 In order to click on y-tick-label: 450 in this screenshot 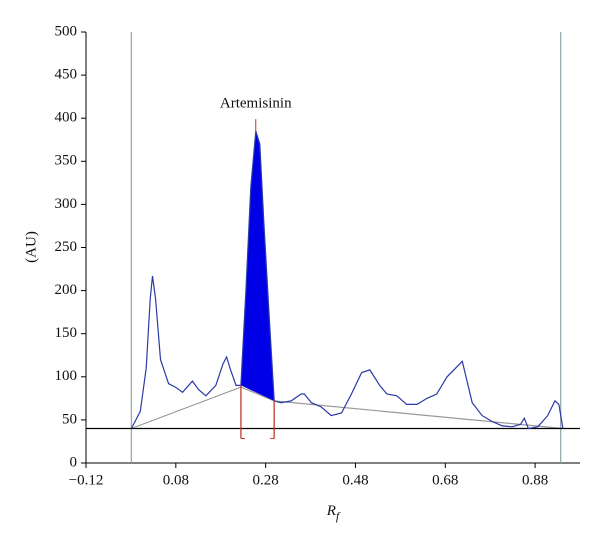, I will do `click(66, 75)`.